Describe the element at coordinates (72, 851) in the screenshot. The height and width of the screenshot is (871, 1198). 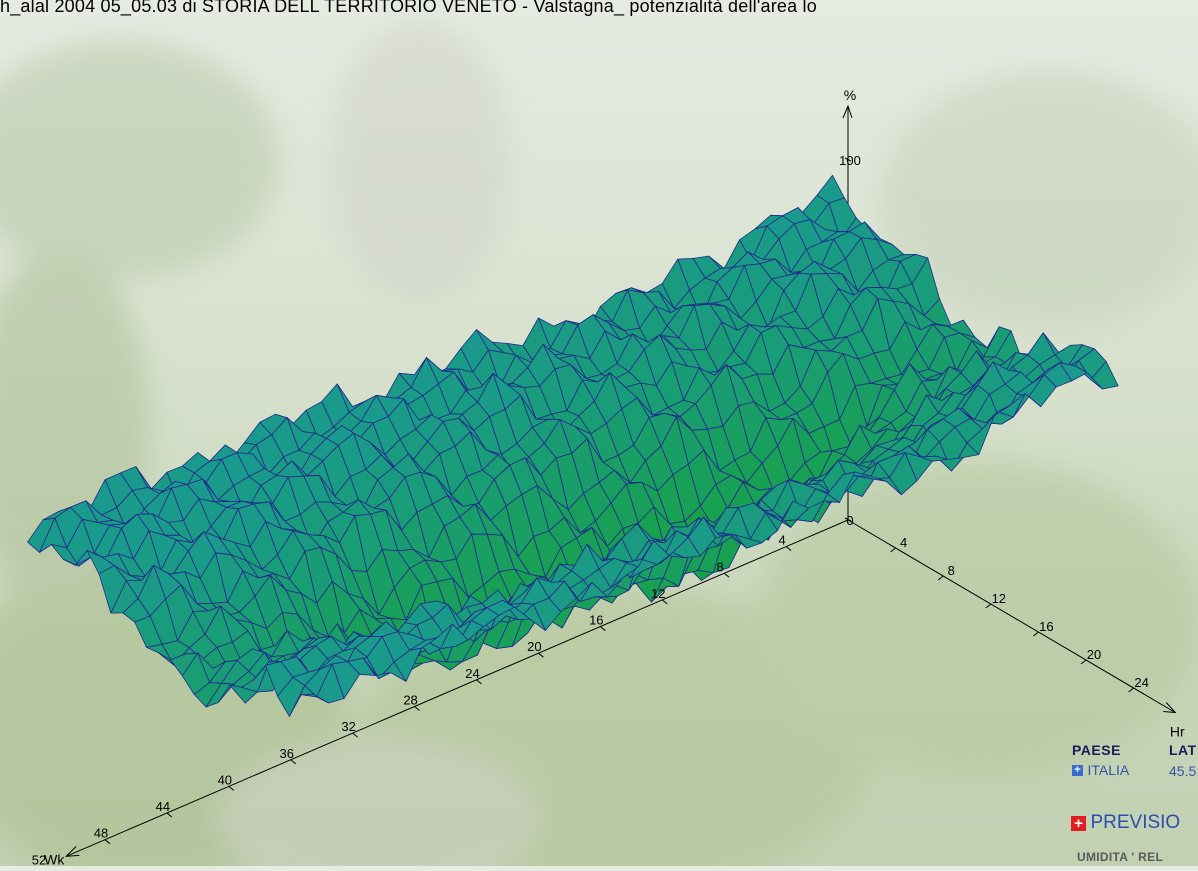
I see `wk-axis-arrow` at that location.